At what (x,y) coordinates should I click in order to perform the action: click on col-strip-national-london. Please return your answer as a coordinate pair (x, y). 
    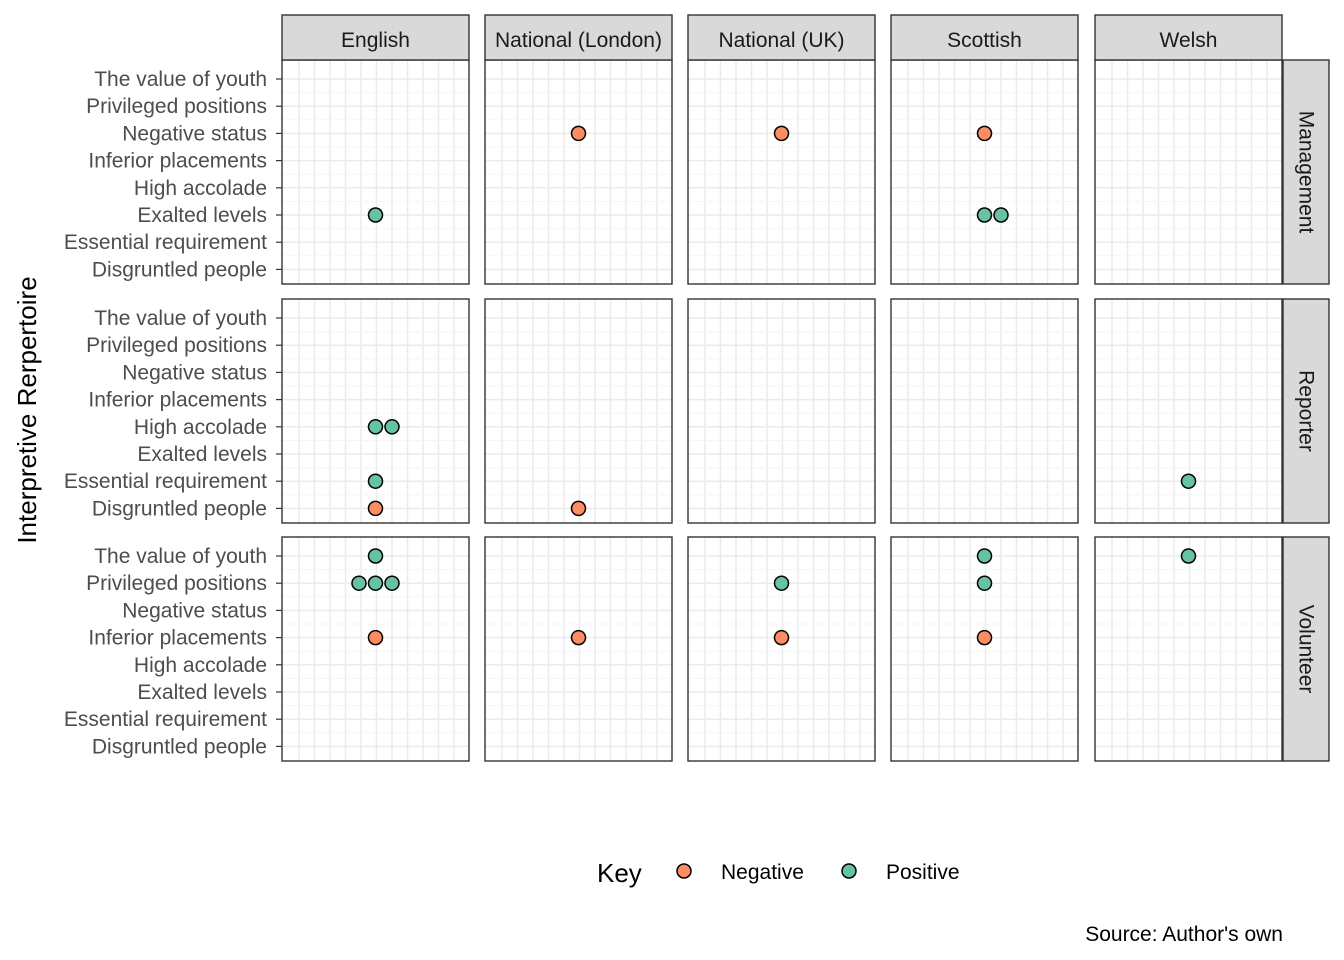
    Looking at the image, I should click on (578, 37).